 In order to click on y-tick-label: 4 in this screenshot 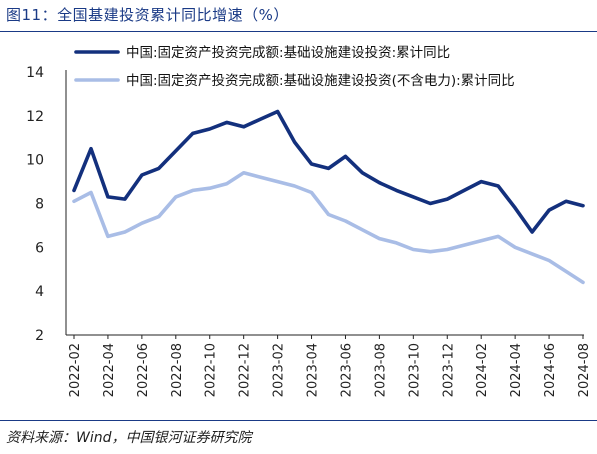, I will do `click(39, 292)`.